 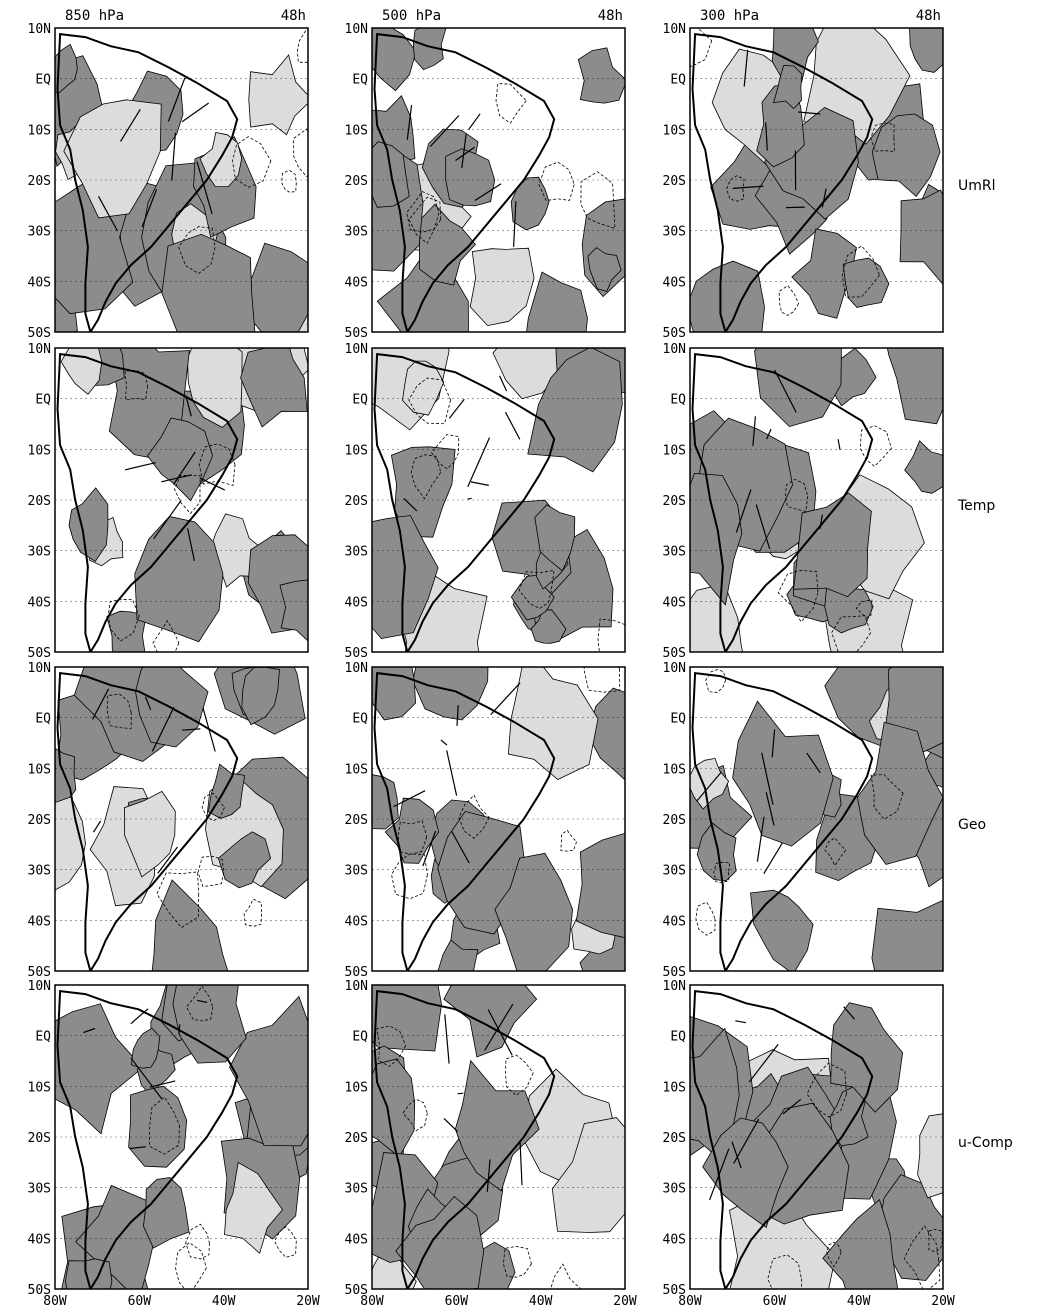 I want to click on column-level-label: 300 hPa, so click(x=729, y=16).